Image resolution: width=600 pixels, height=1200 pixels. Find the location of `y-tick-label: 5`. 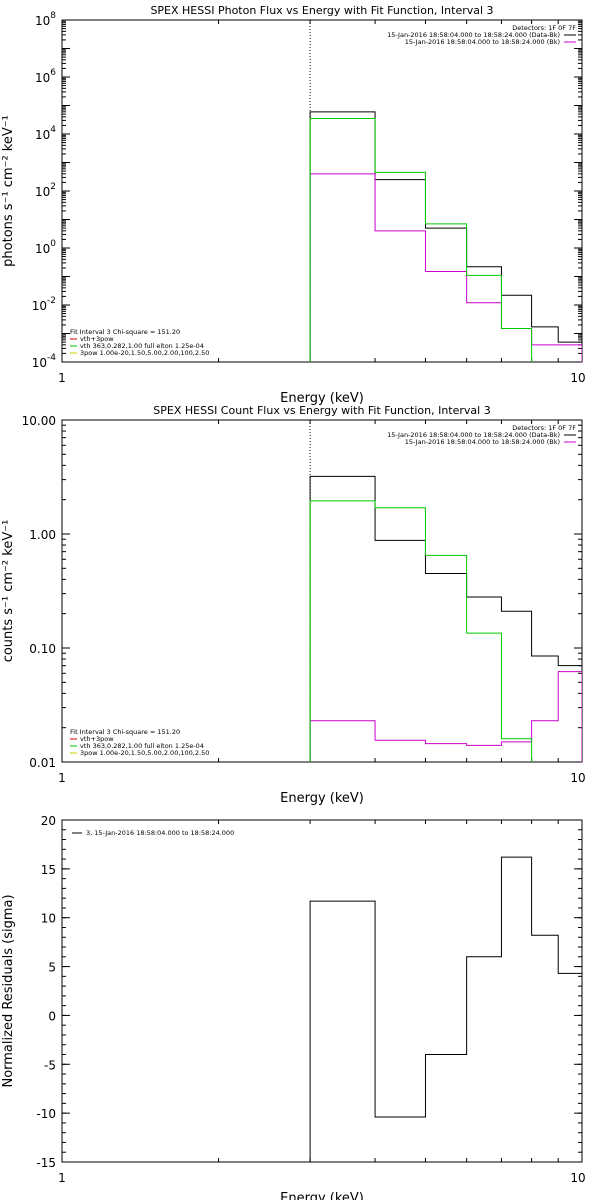

y-tick-label: 5 is located at coordinates (52, 968).